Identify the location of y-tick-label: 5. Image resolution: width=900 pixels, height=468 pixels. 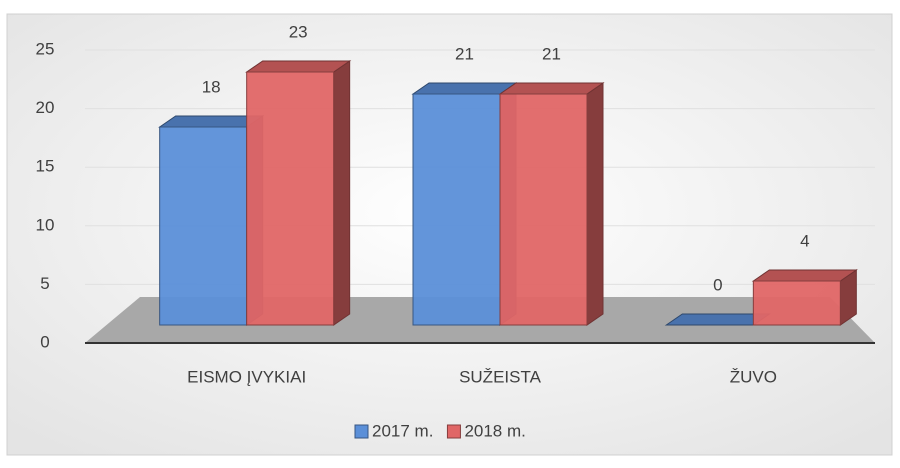
(44, 283).